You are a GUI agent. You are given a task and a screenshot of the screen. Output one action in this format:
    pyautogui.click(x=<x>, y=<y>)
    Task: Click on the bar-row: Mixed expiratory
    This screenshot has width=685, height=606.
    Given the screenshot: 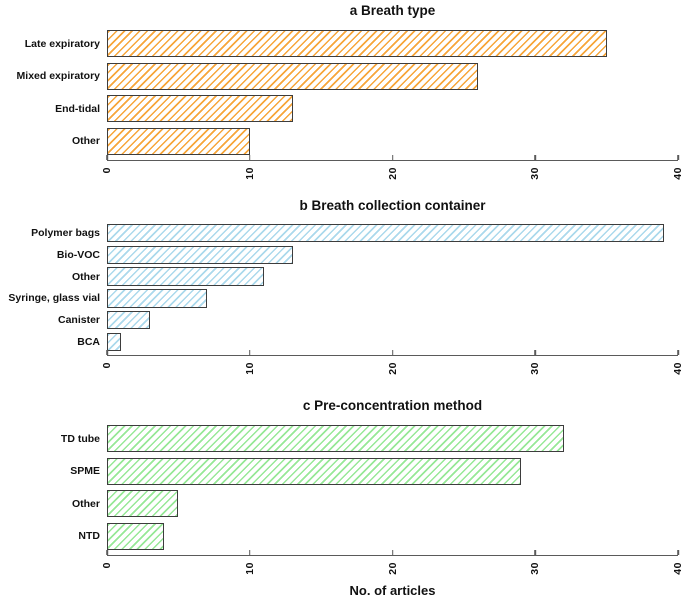 What is the action you would take?
    pyautogui.click(x=347, y=76)
    